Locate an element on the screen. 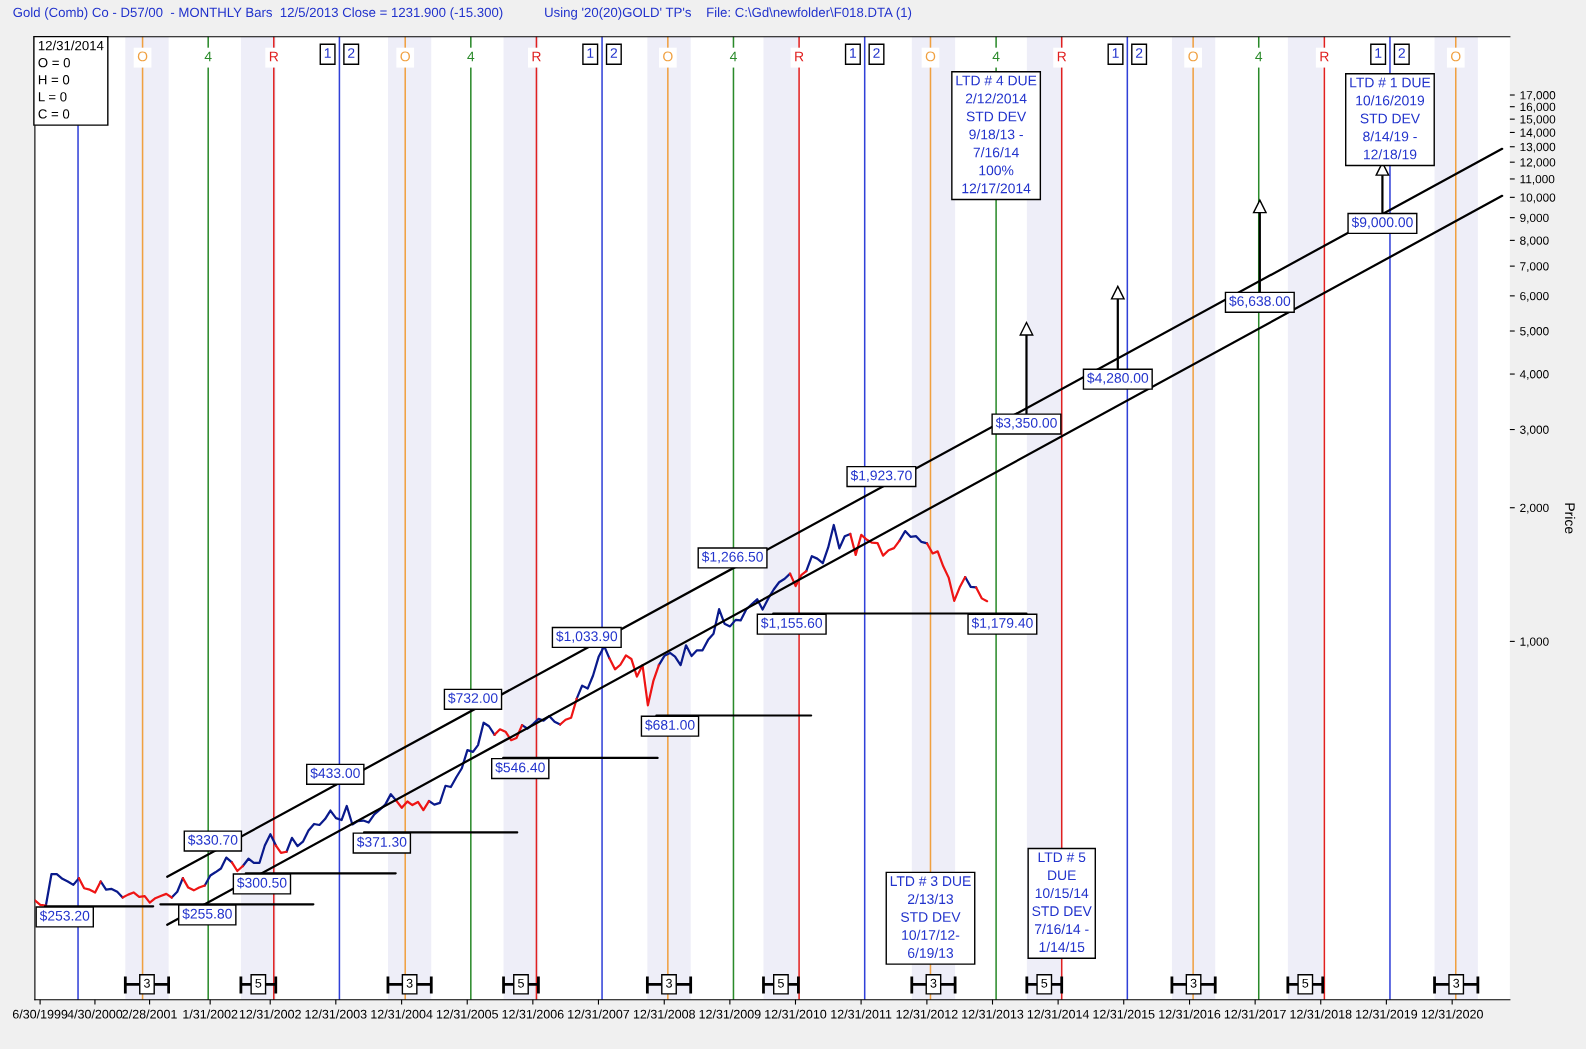 This screenshot has height=1049, width=1586. y-tick-label: 5,000 is located at coordinates (1534, 332).